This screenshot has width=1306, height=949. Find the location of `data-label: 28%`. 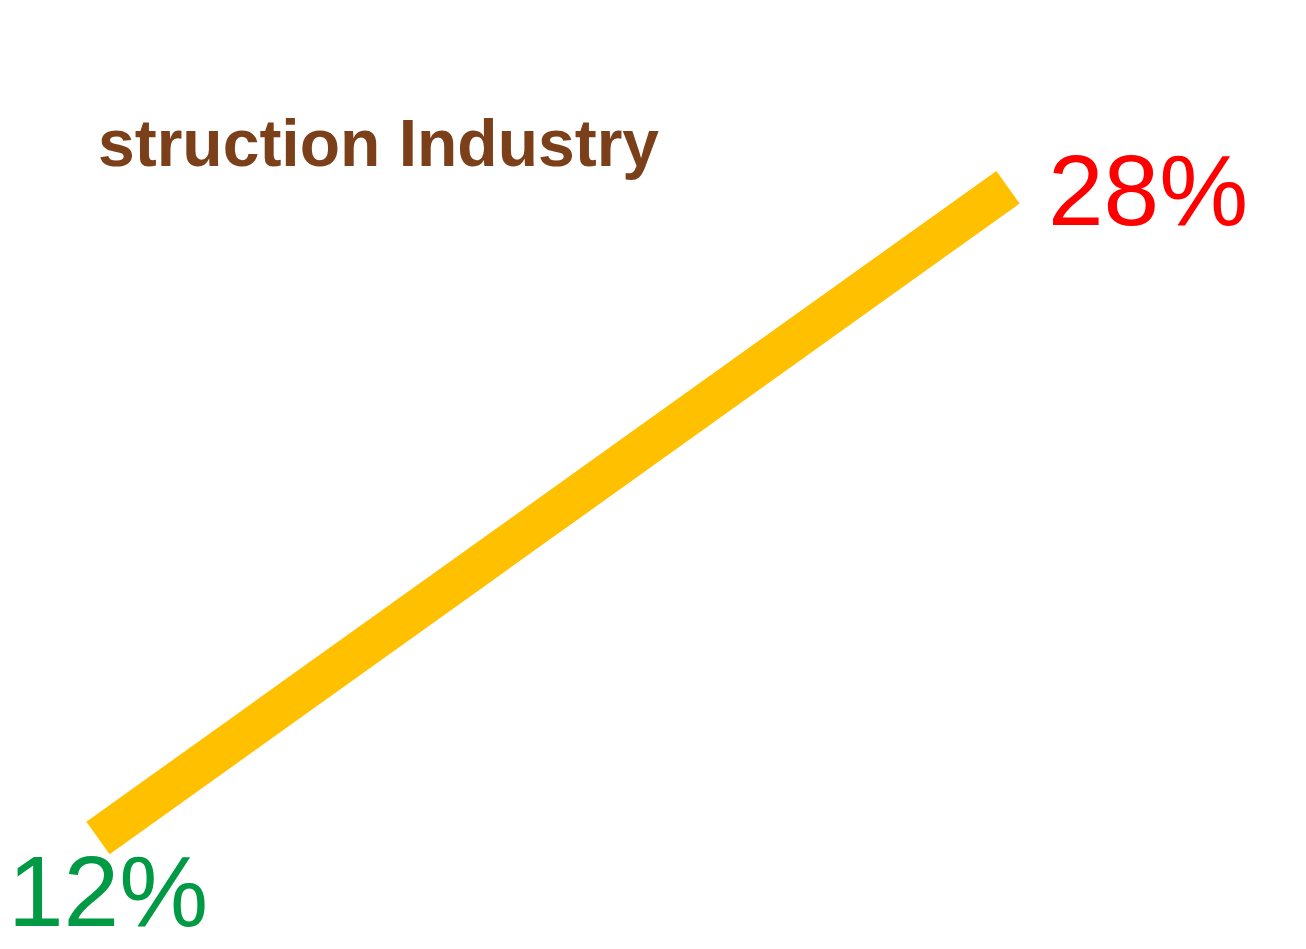

data-label: 28% is located at coordinates (1148, 189).